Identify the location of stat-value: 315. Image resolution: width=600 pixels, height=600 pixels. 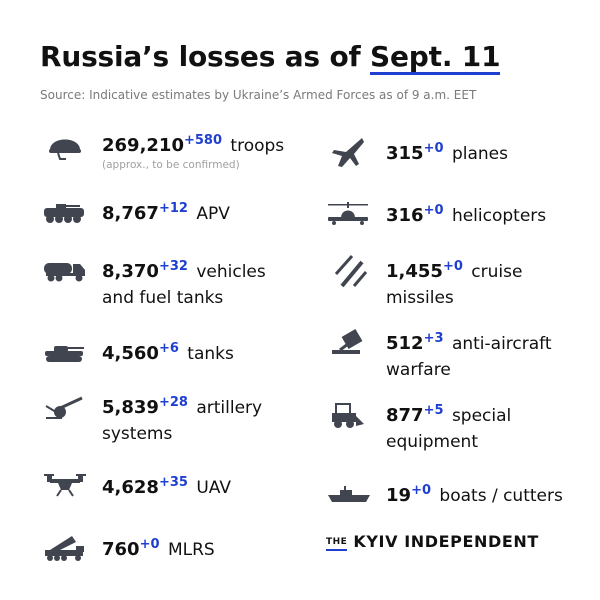
(405, 153).